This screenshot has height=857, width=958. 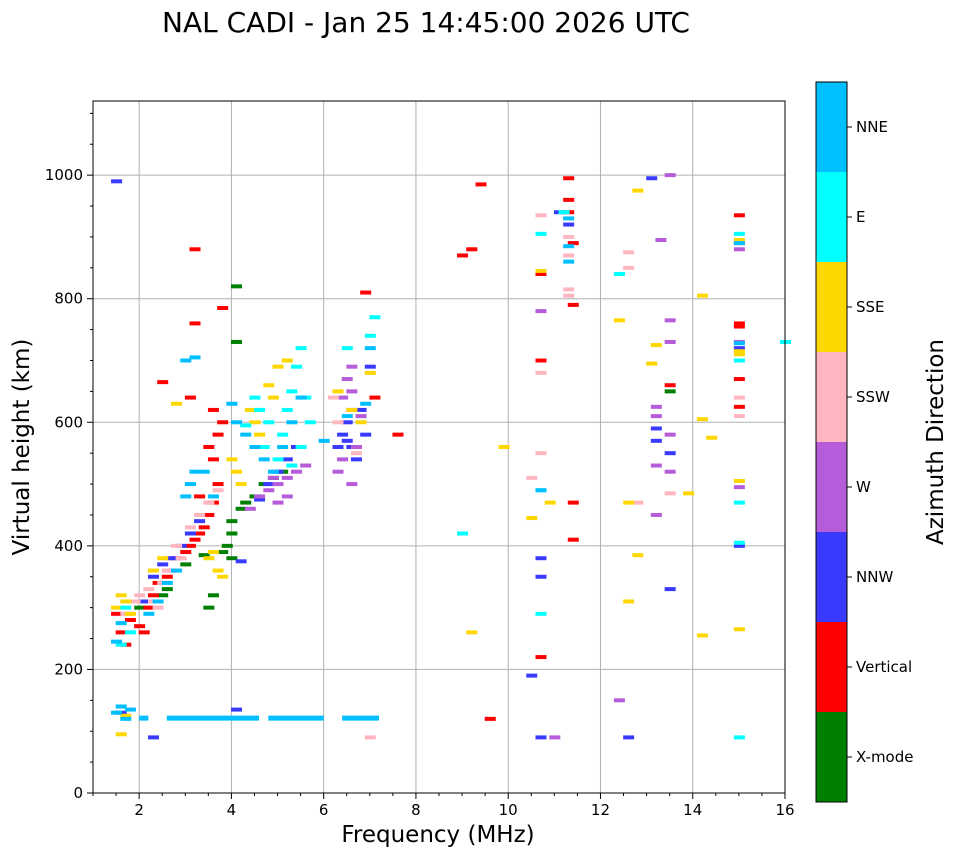 What do you see at coordinates (416, 810) in the screenshot?
I see `x-tick-label: 8` at bounding box center [416, 810].